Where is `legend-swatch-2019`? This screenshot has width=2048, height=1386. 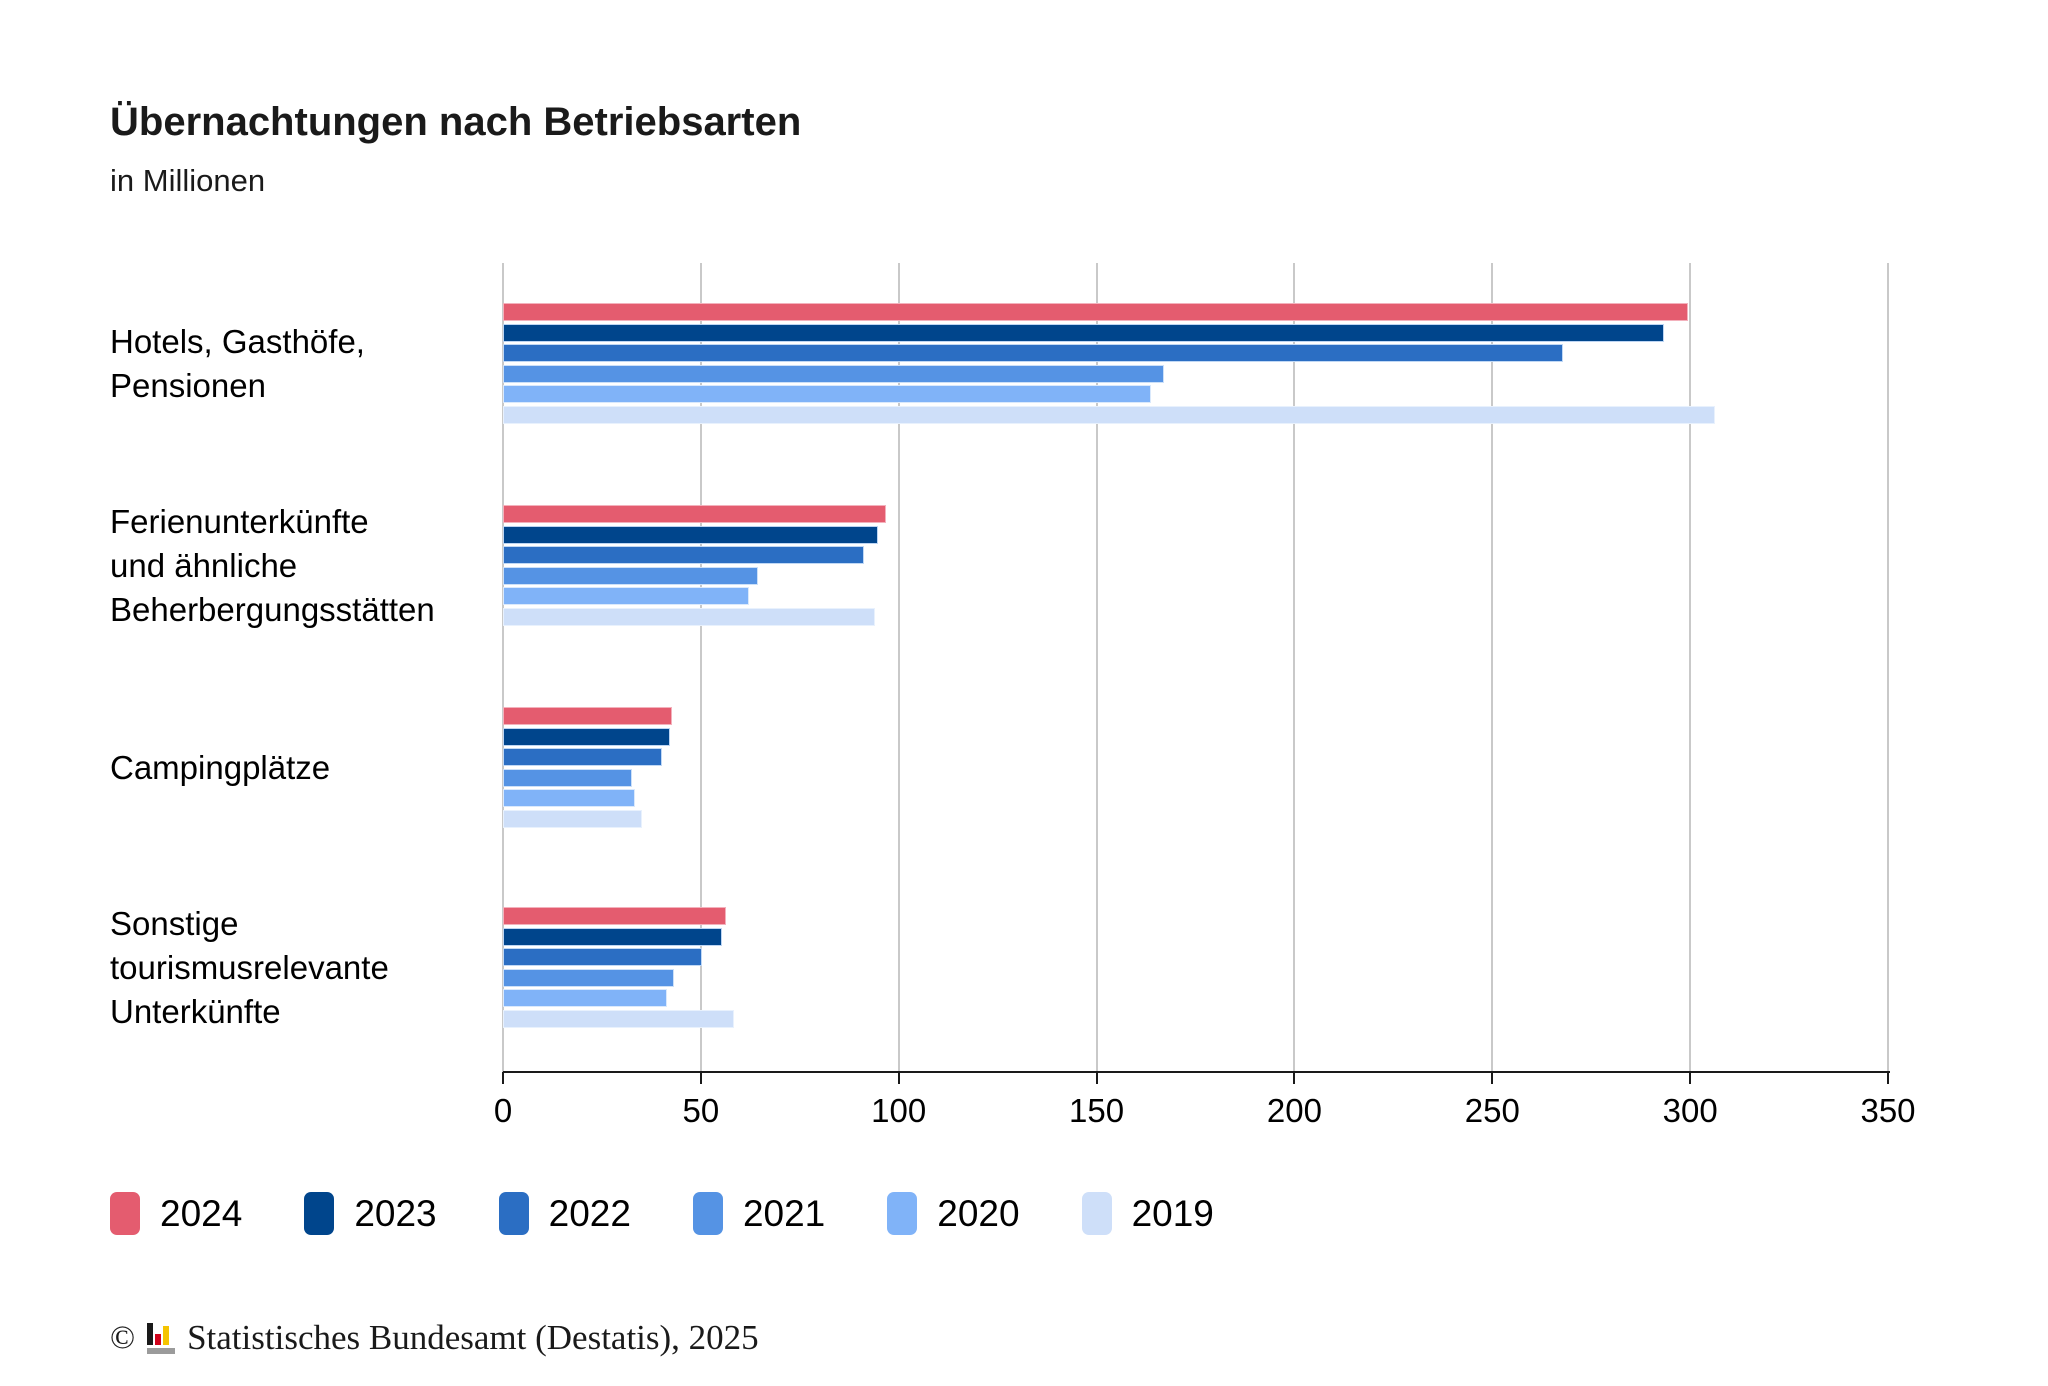 legend-swatch-2019 is located at coordinates (1096, 1213).